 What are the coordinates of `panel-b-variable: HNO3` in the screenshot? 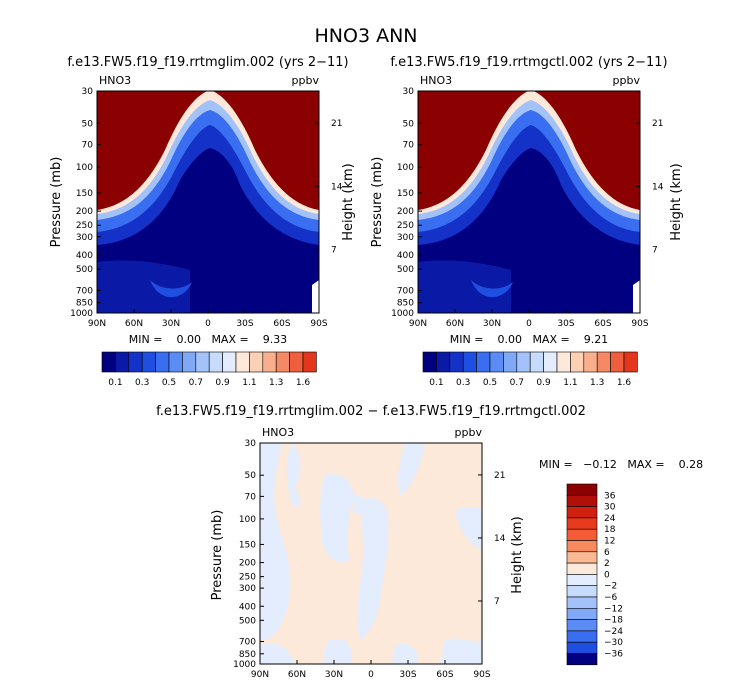 It's located at (436, 80).